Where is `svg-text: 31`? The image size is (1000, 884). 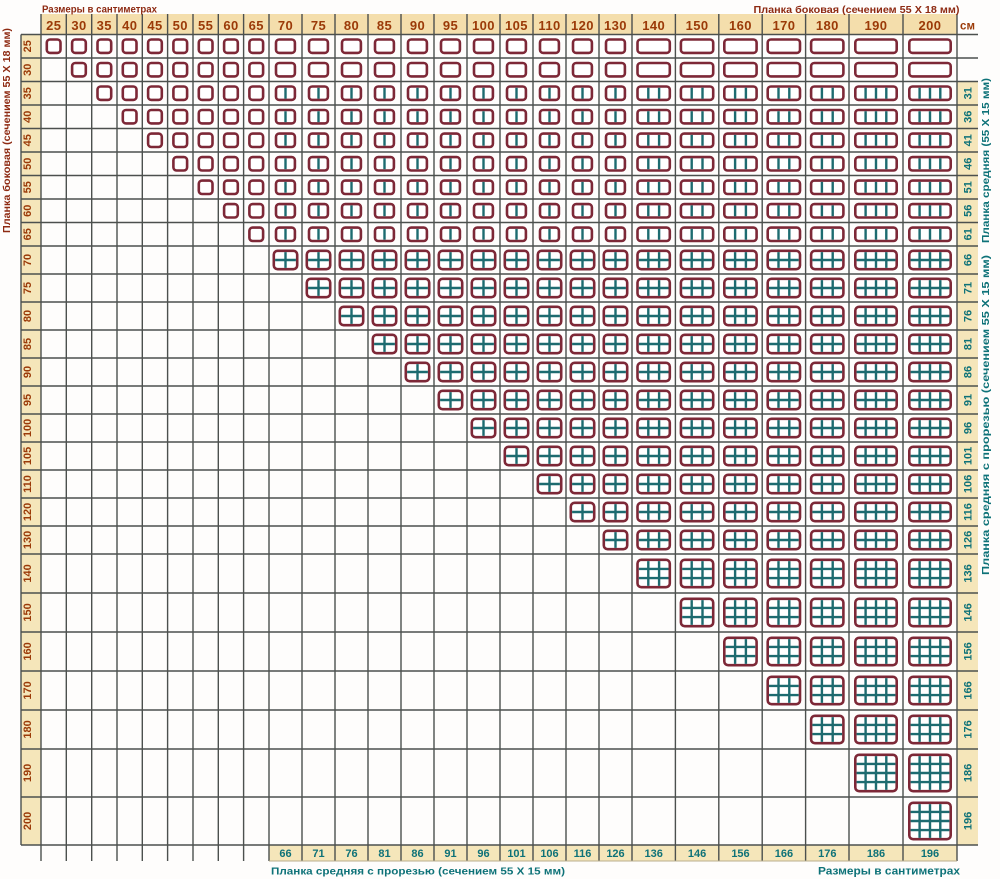 svg-text: 31 is located at coordinates (969, 93).